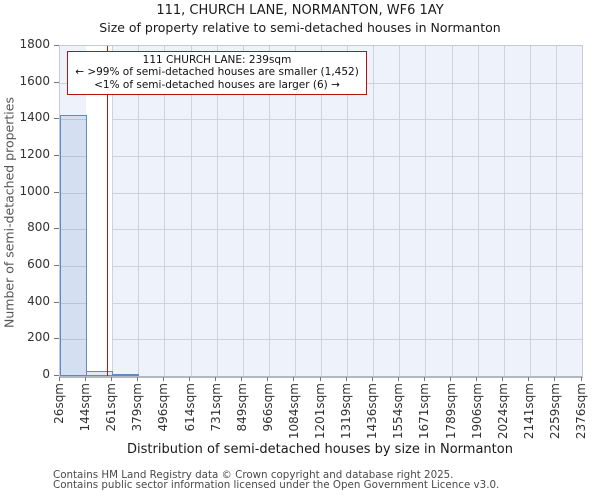  Describe the element at coordinates (85, 407) in the screenshot. I see `x-tick-label: 144sqm` at that location.